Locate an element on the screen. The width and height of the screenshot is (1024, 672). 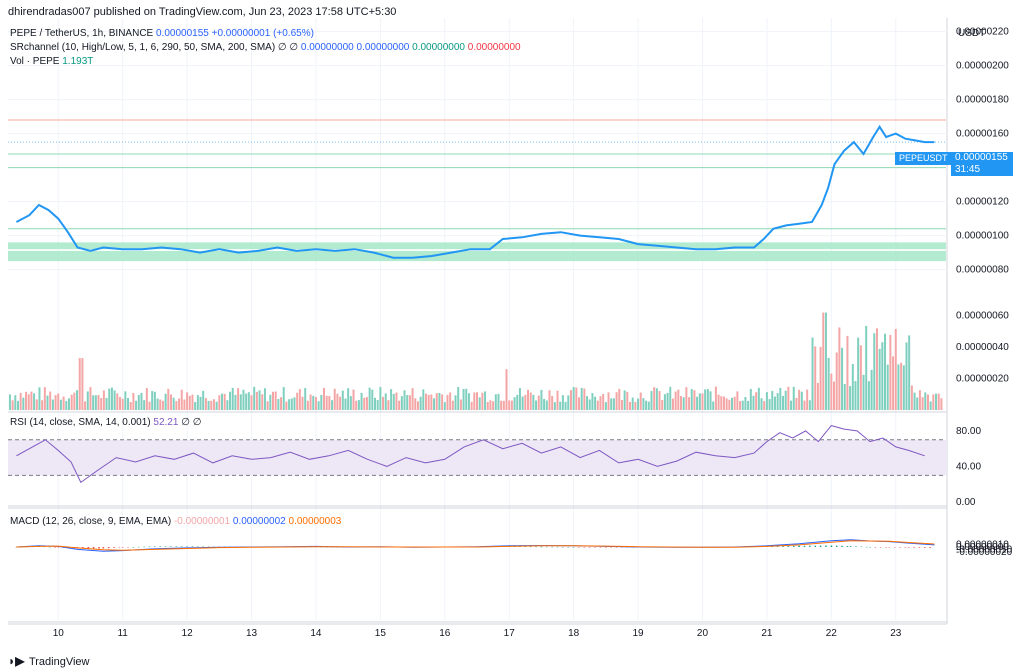
rsi-label: RSI (14, close, SMA, 14, 0.001) is located at coordinates (80, 422).